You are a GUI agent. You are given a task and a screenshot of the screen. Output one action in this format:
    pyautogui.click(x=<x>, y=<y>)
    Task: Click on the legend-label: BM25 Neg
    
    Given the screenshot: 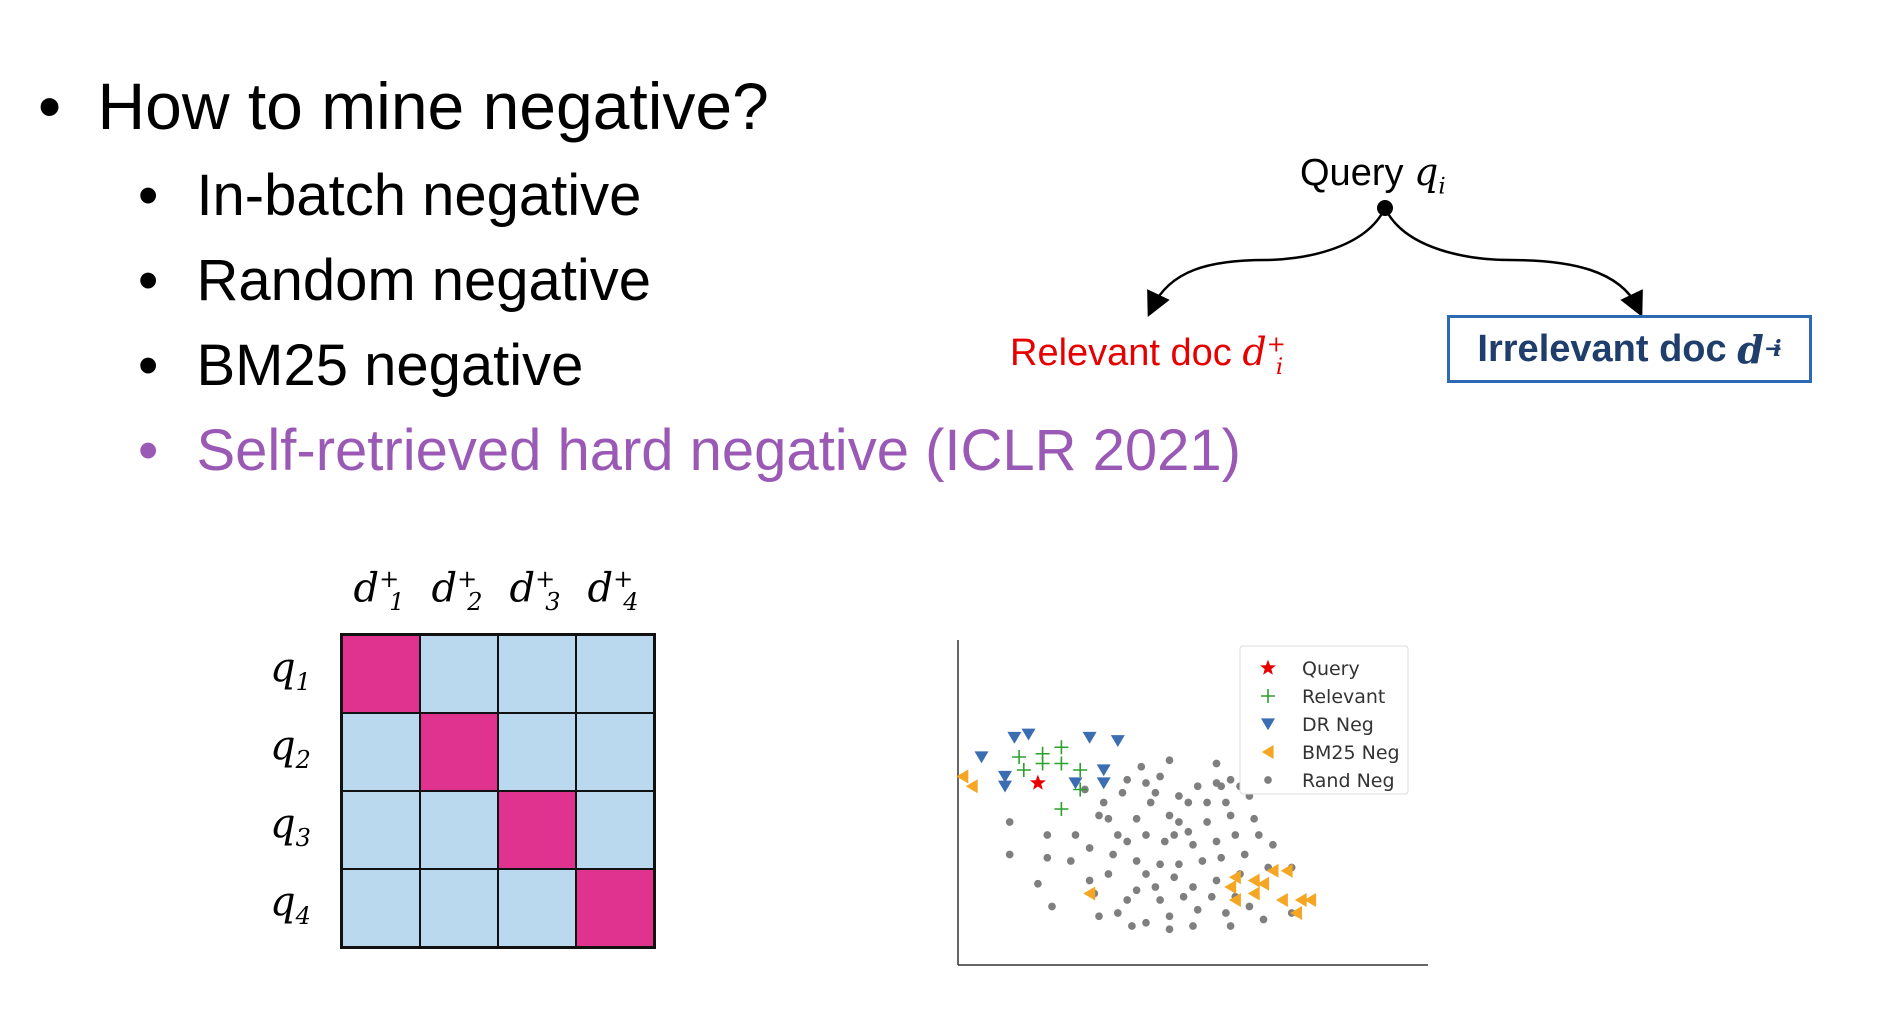 What is the action you would take?
    pyautogui.click(x=1351, y=753)
    